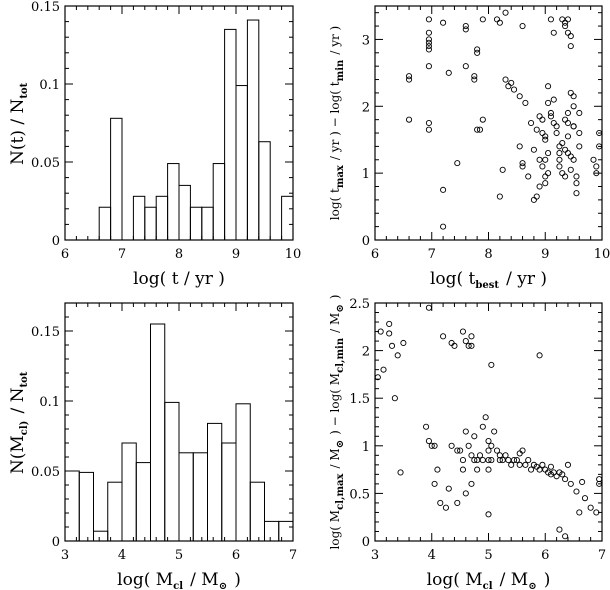 The width and height of the screenshot is (610, 590). Describe the element at coordinates (366, 352) in the screenshot. I see `y-tick-label: 2` at that location.